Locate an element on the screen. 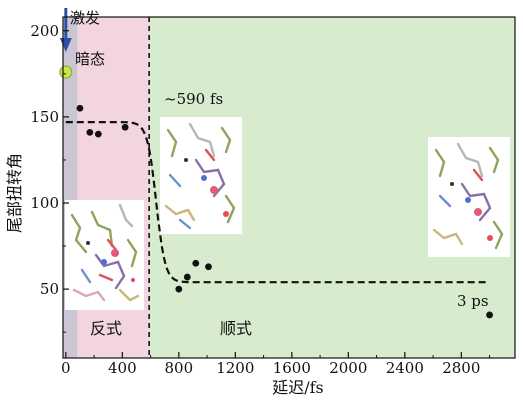 The width and height of the screenshot is (523, 402). y-tick-label-0: 50 is located at coordinates (49, 289).